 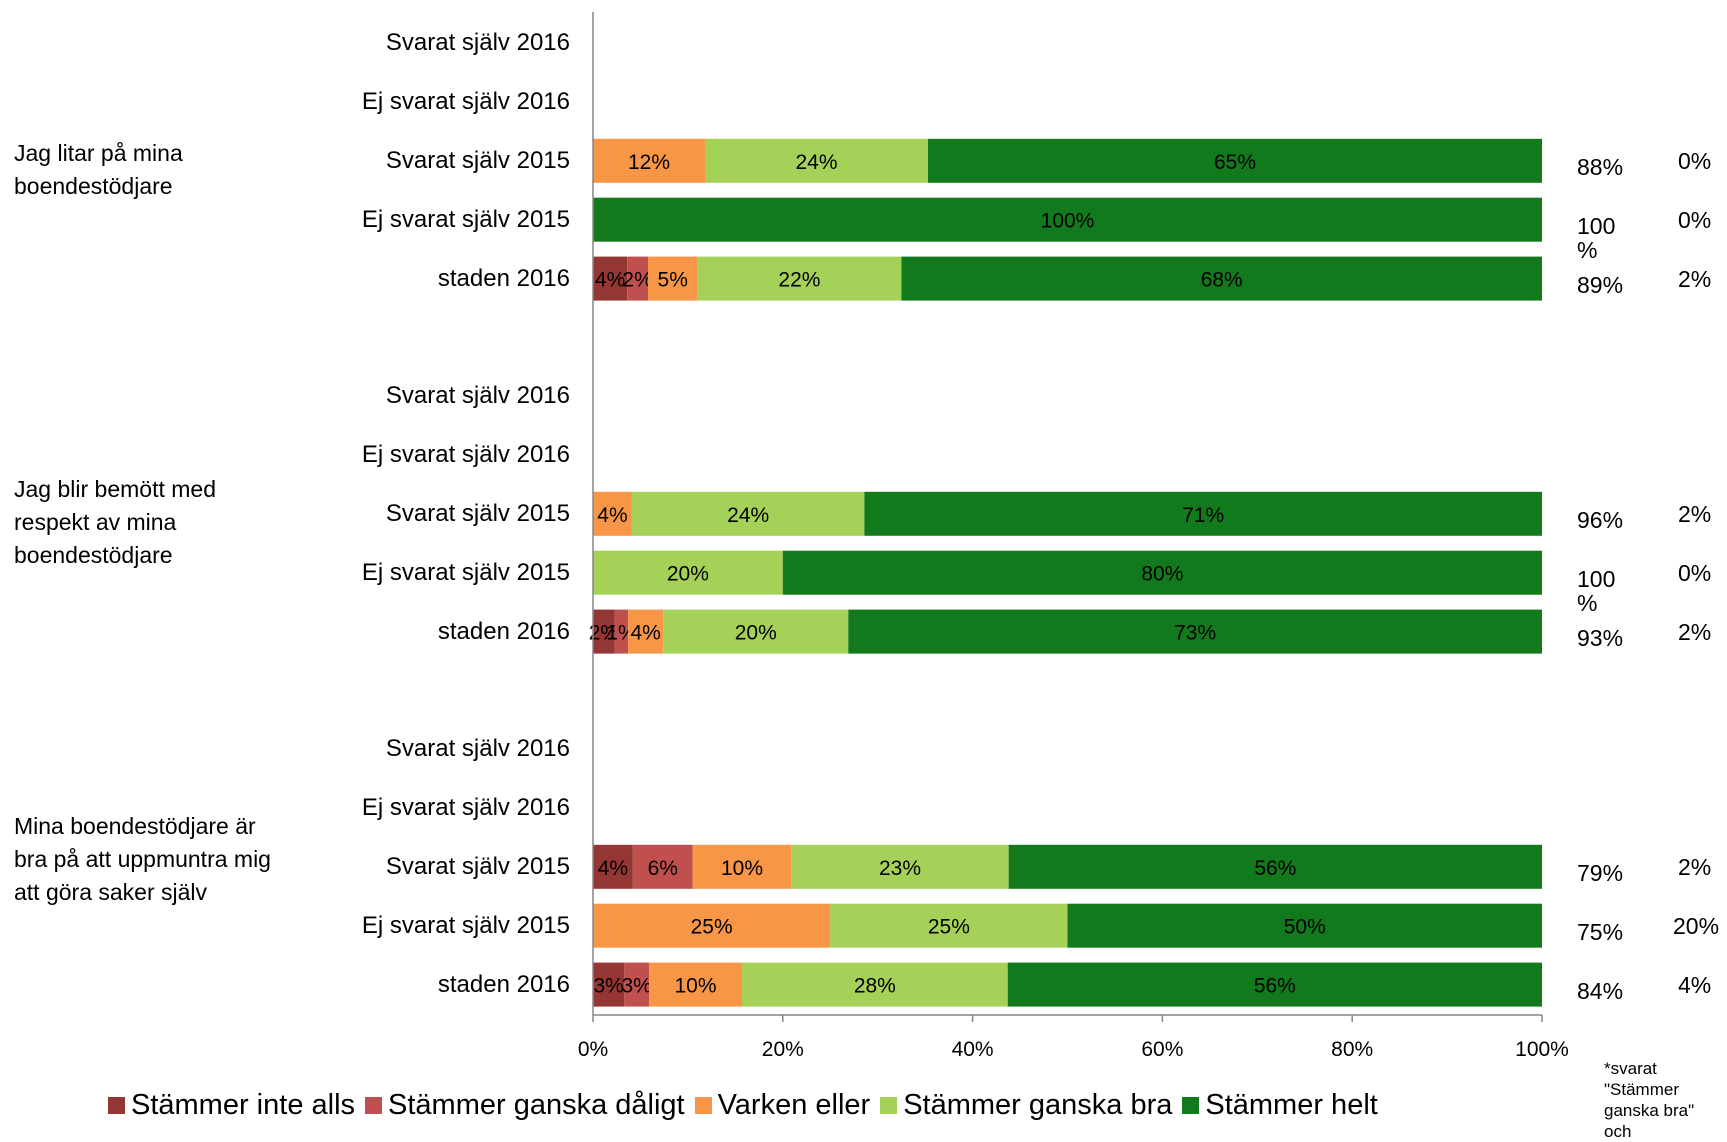 I want to click on legend-label: Stämmer helt, so click(x=1291, y=1104).